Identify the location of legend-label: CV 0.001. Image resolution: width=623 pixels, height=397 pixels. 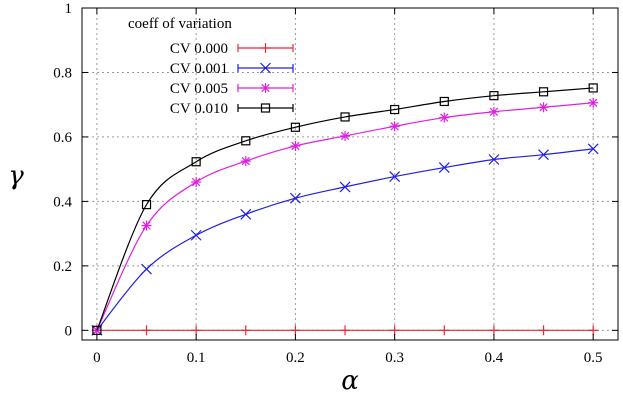
(199, 69).